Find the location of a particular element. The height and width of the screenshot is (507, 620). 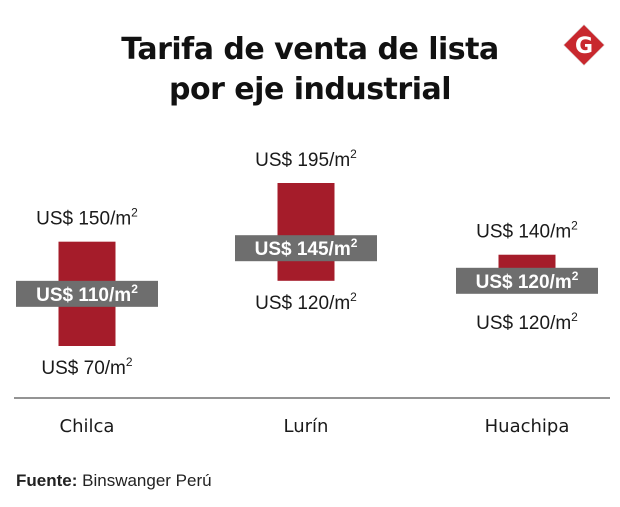

logo-letter: G is located at coordinates (584, 46).